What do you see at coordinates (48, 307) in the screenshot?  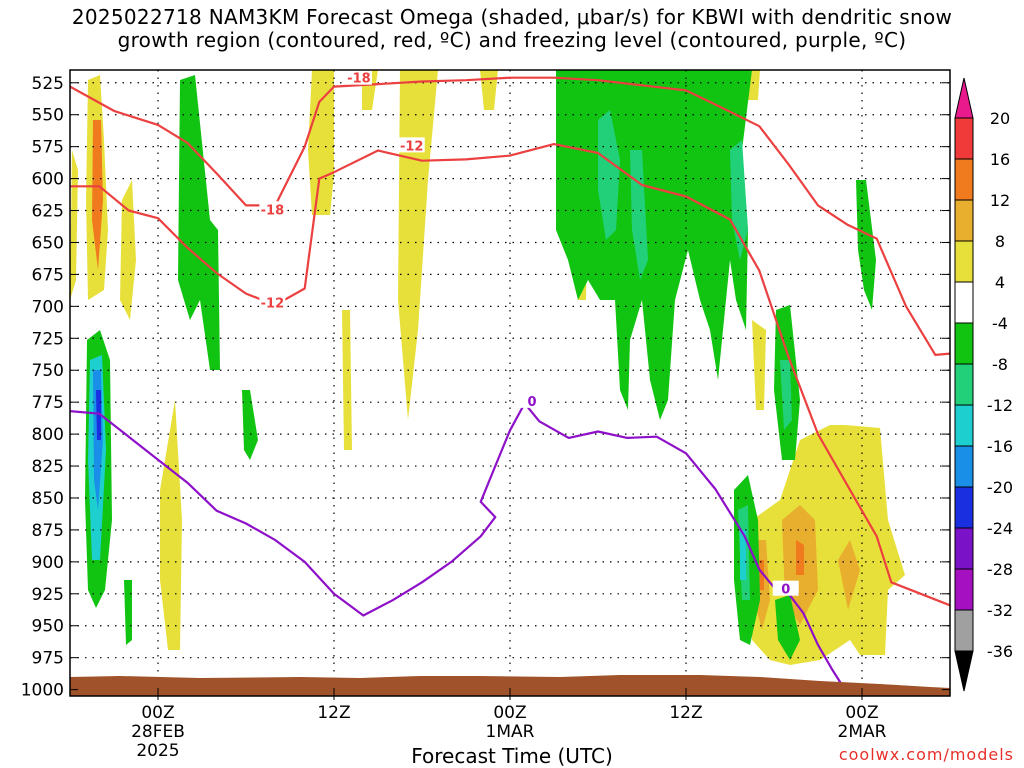 I see `y-tick-label: 700` at bounding box center [48, 307].